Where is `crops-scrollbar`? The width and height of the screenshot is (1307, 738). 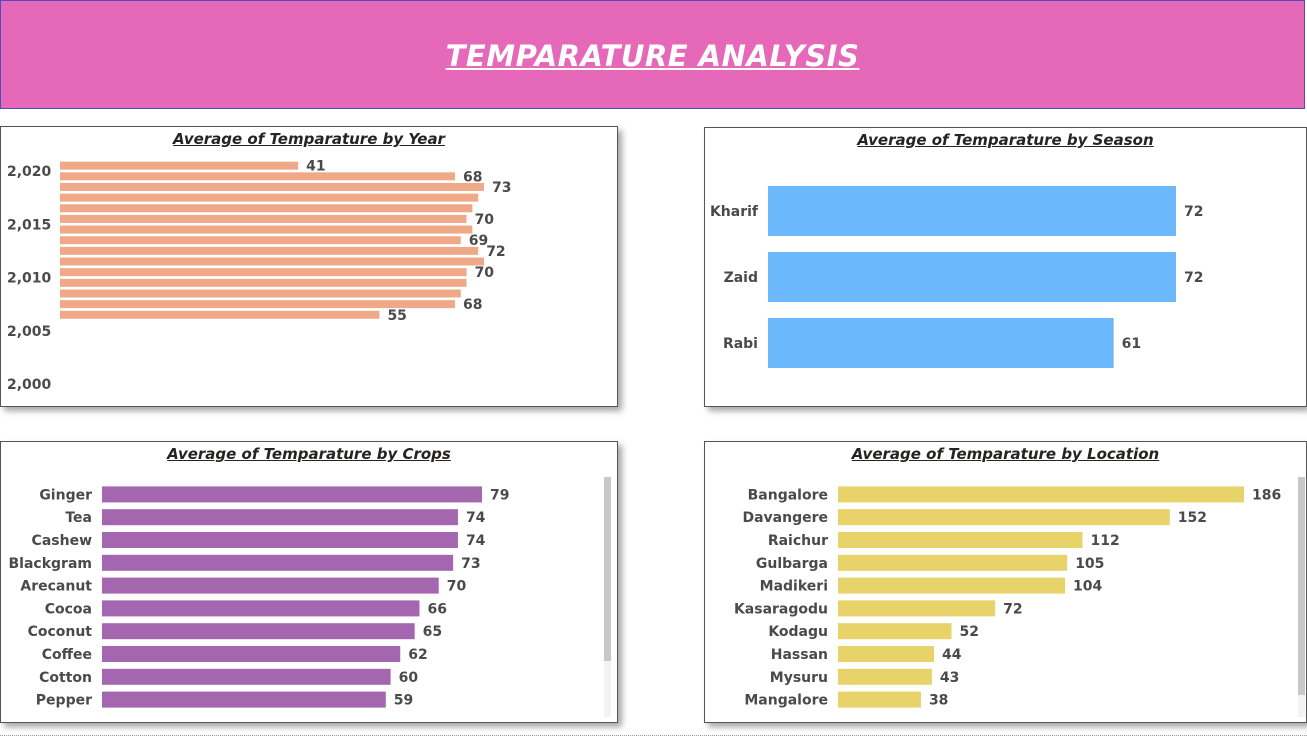 crops-scrollbar is located at coordinates (607, 597).